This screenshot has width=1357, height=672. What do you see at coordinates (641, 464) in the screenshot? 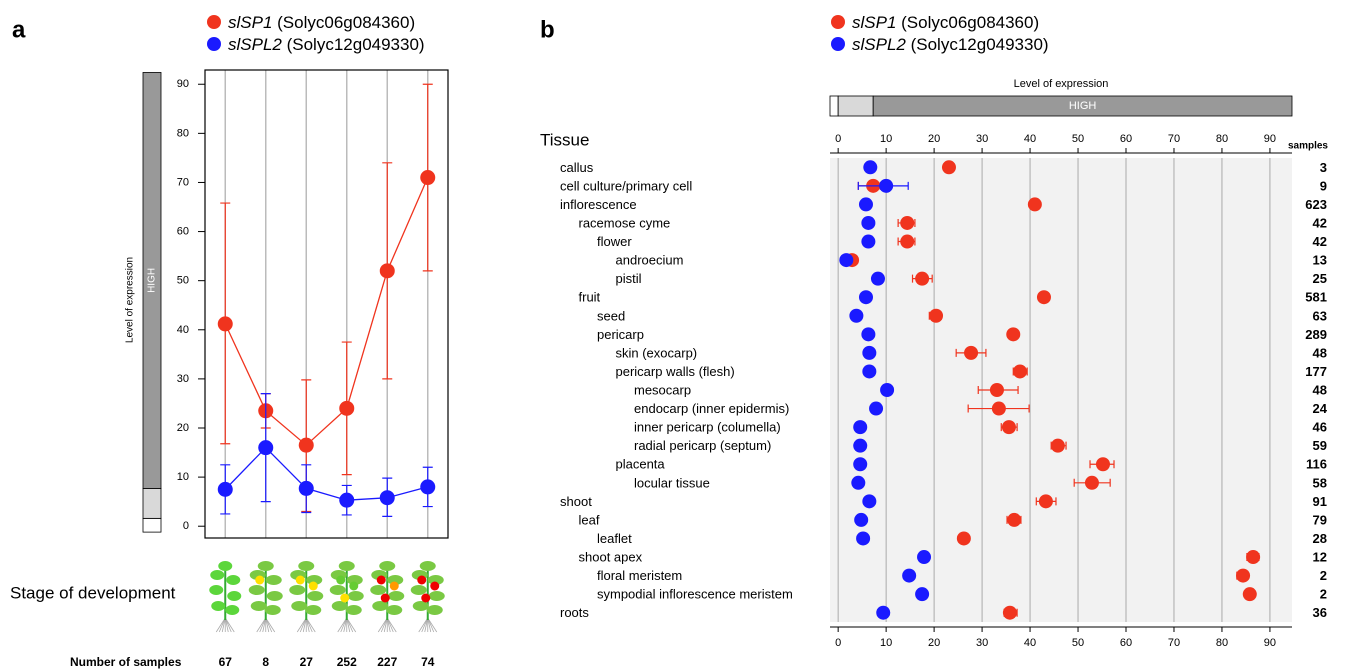
I see `category-label: placenta` at bounding box center [641, 464].